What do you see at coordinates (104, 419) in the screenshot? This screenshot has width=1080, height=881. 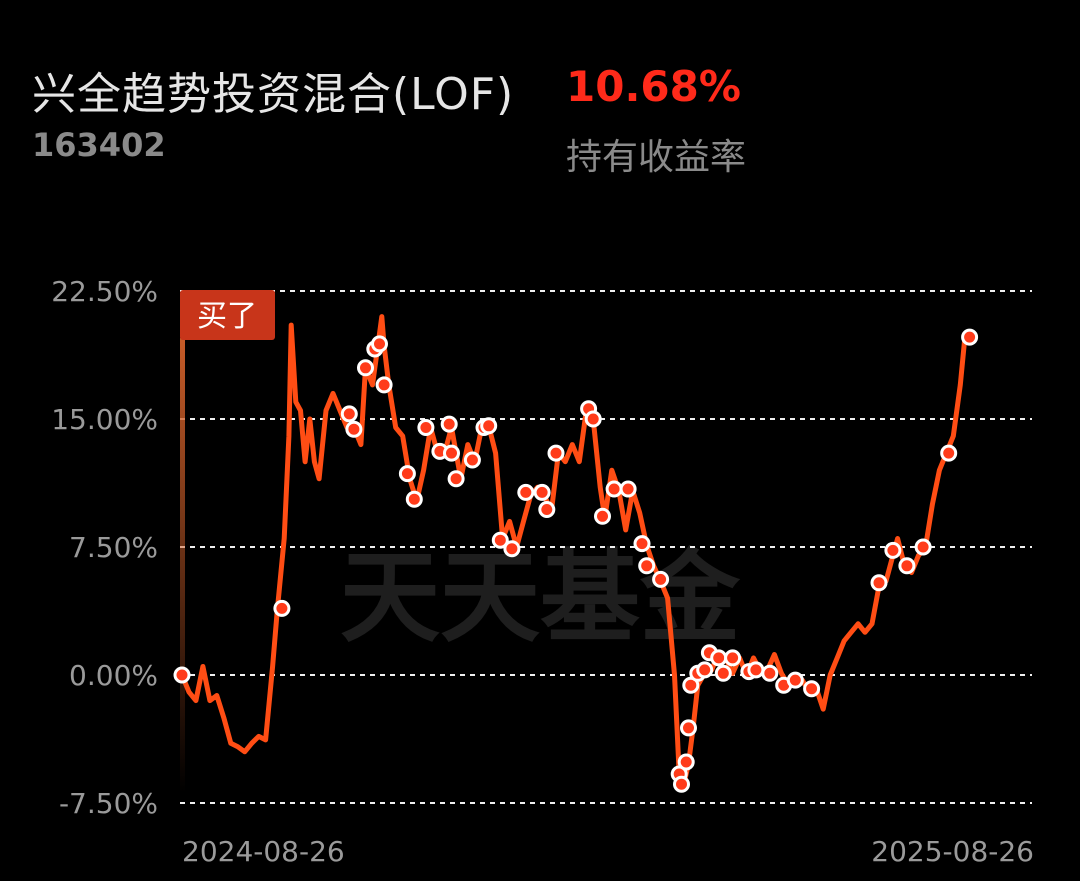 I see `y-tick-label: 15.00%` at bounding box center [104, 419].